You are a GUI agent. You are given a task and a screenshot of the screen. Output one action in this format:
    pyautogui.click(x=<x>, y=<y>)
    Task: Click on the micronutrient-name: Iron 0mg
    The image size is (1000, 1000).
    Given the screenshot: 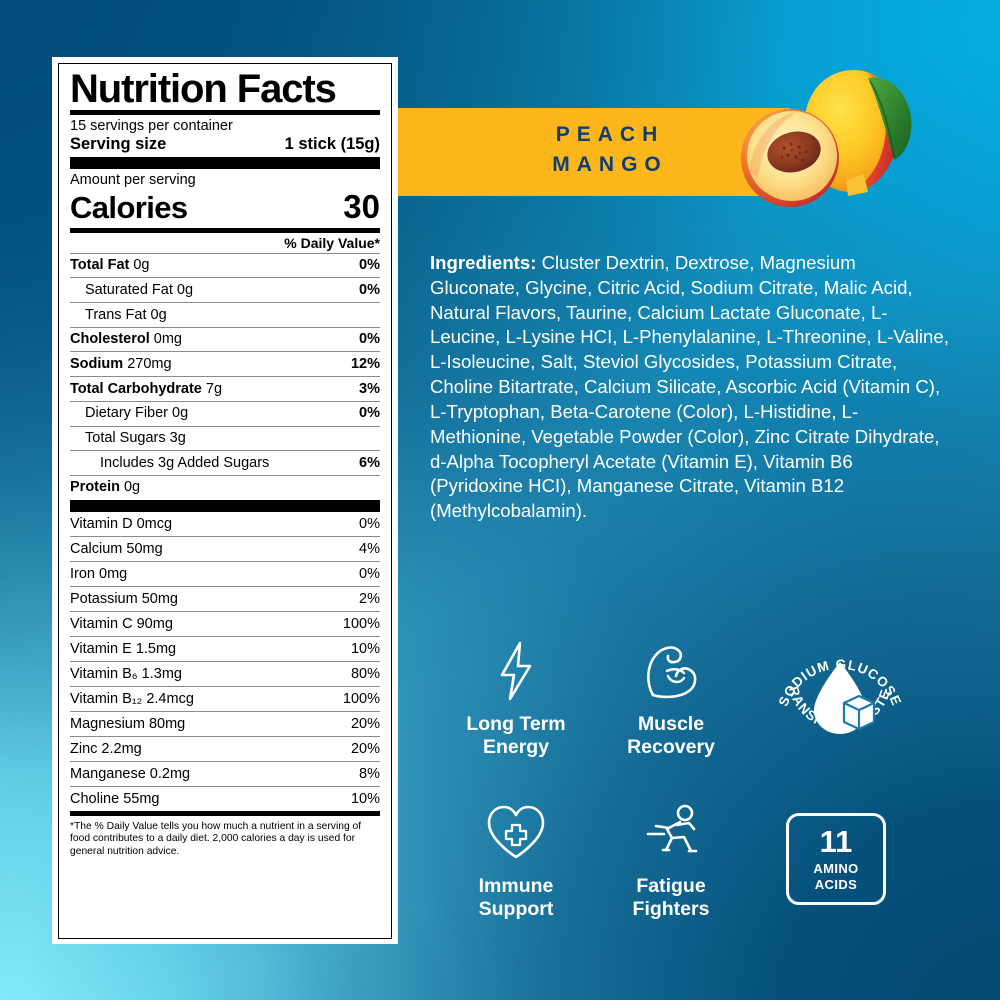 What is the action you would take?
    pyautogui.click(x=99, y=573)
    